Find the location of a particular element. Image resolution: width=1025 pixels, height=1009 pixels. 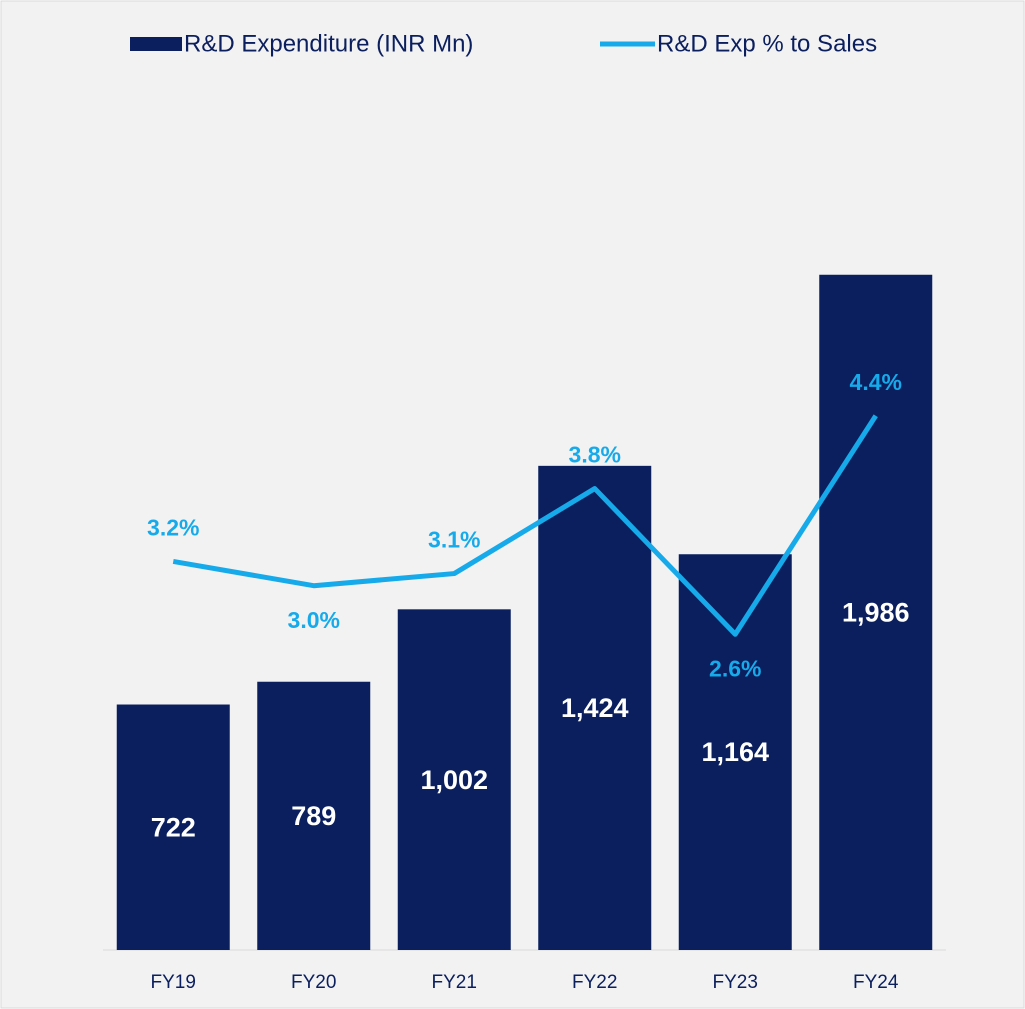

x-tick-label: FY24 is located at coordinates (876, 982).